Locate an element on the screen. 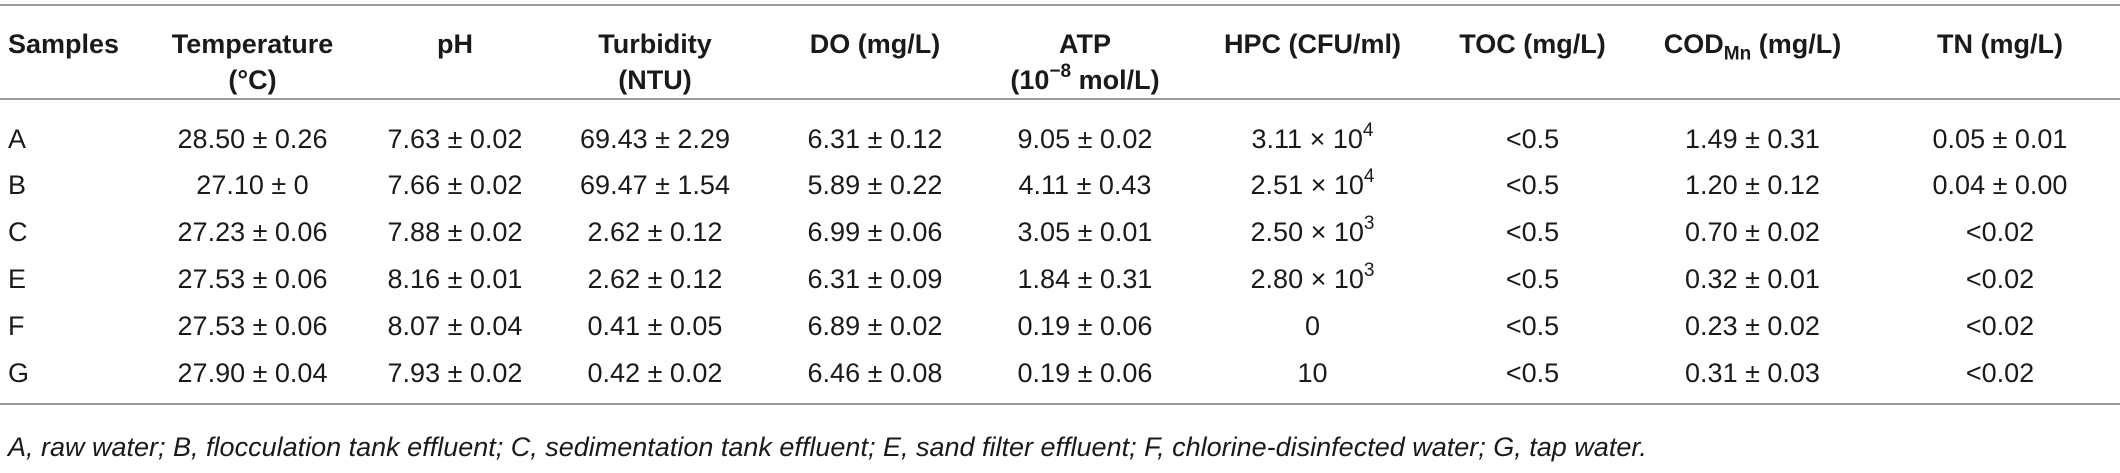 This screenshot has width=2120, height=473. cell-codmn: 0.70 ± 0.02 is located at coordinates (1752, 232).